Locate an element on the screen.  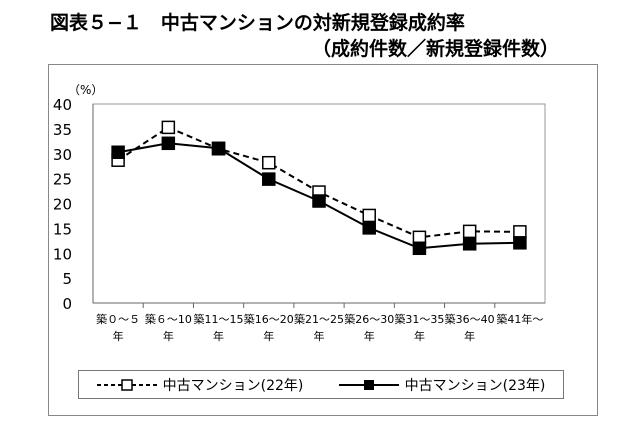
legend-label: 中古マンション(22年) is located at coordinates (233, 385).